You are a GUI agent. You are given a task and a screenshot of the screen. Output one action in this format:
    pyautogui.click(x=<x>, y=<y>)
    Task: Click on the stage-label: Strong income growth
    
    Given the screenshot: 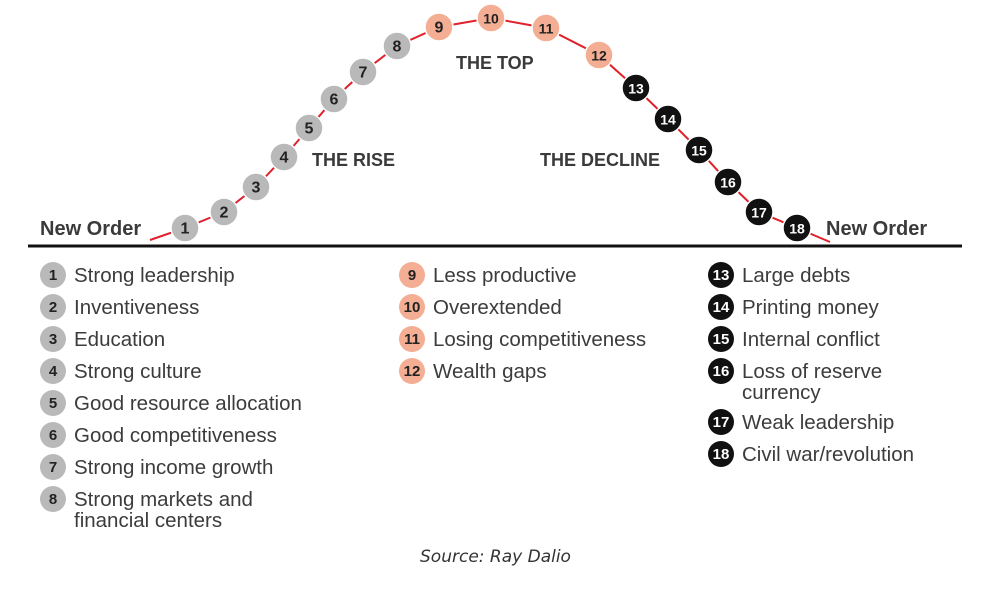 What is the action you would take?
    pyautogui.click(x=174, y=467)
    